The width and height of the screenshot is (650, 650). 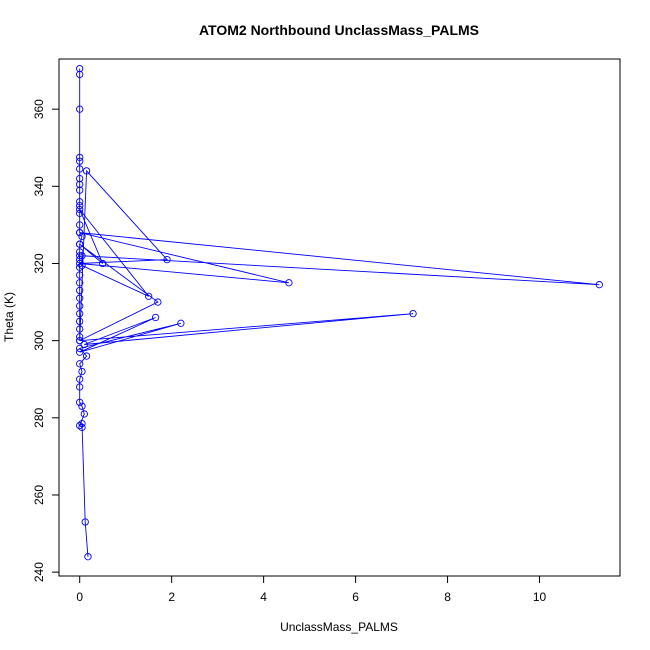 What do you see at coordinates (39, 263) in the screenshot?
I see `y-tick-label: 320` at bounding box center [39, 263].